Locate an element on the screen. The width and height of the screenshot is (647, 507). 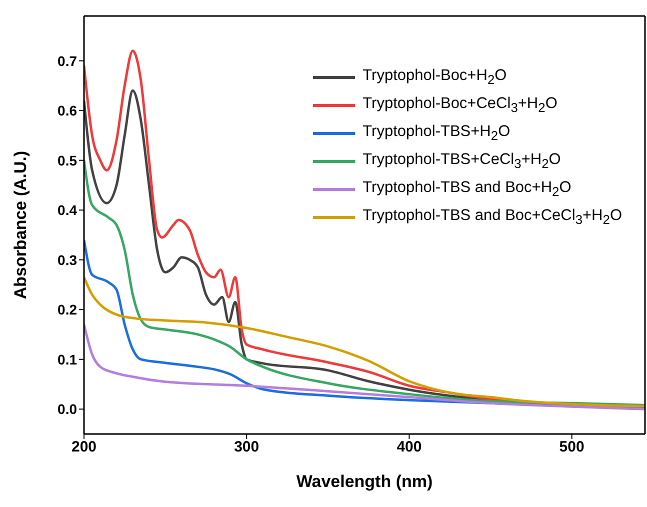
line-series is located at coordinates (364, 366).